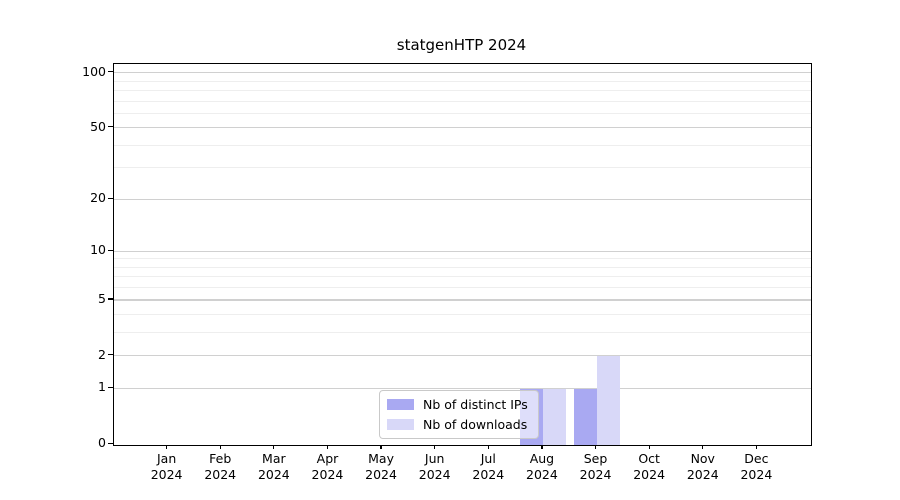 This screenshot has width=900, height=500. I want to click on bar-nb-of-downloads-sep-2024, so click(608, 400).